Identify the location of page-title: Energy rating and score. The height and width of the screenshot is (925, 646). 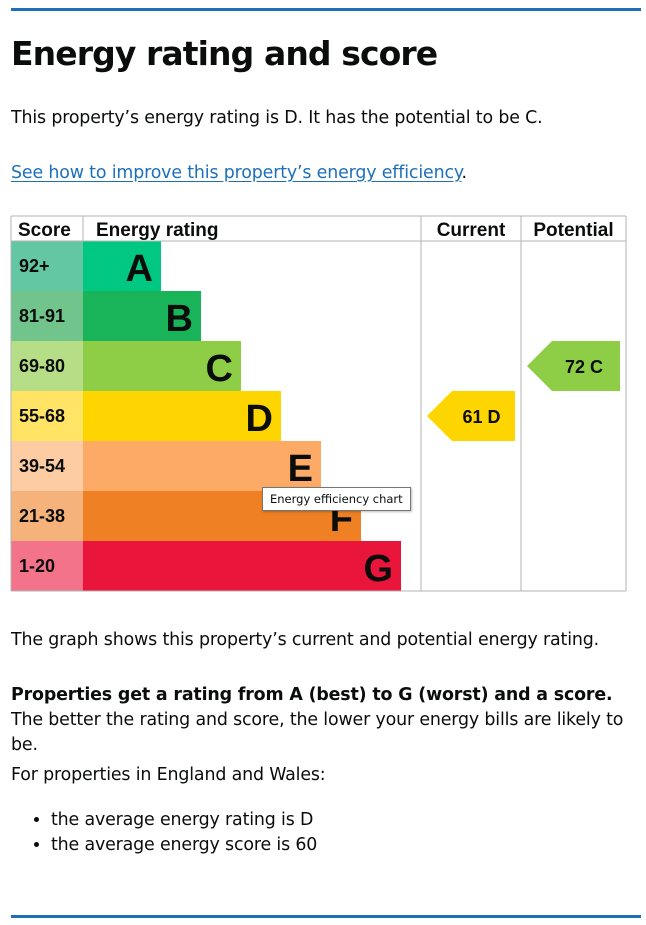
(224, 53).